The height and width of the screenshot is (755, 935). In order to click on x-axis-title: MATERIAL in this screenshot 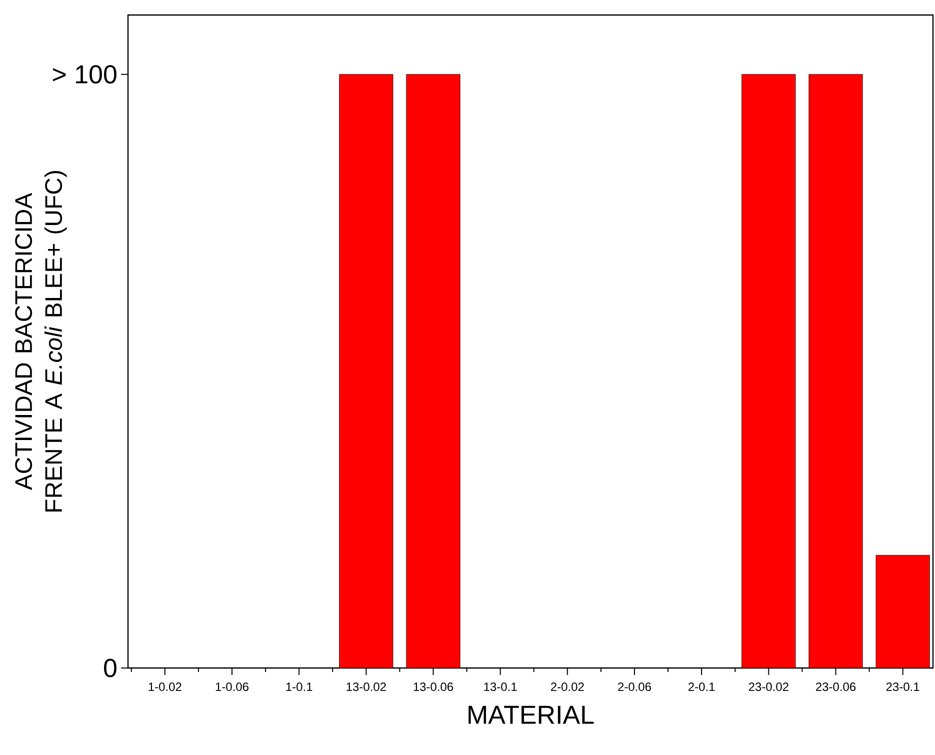, I will do `click(531, 715)`.